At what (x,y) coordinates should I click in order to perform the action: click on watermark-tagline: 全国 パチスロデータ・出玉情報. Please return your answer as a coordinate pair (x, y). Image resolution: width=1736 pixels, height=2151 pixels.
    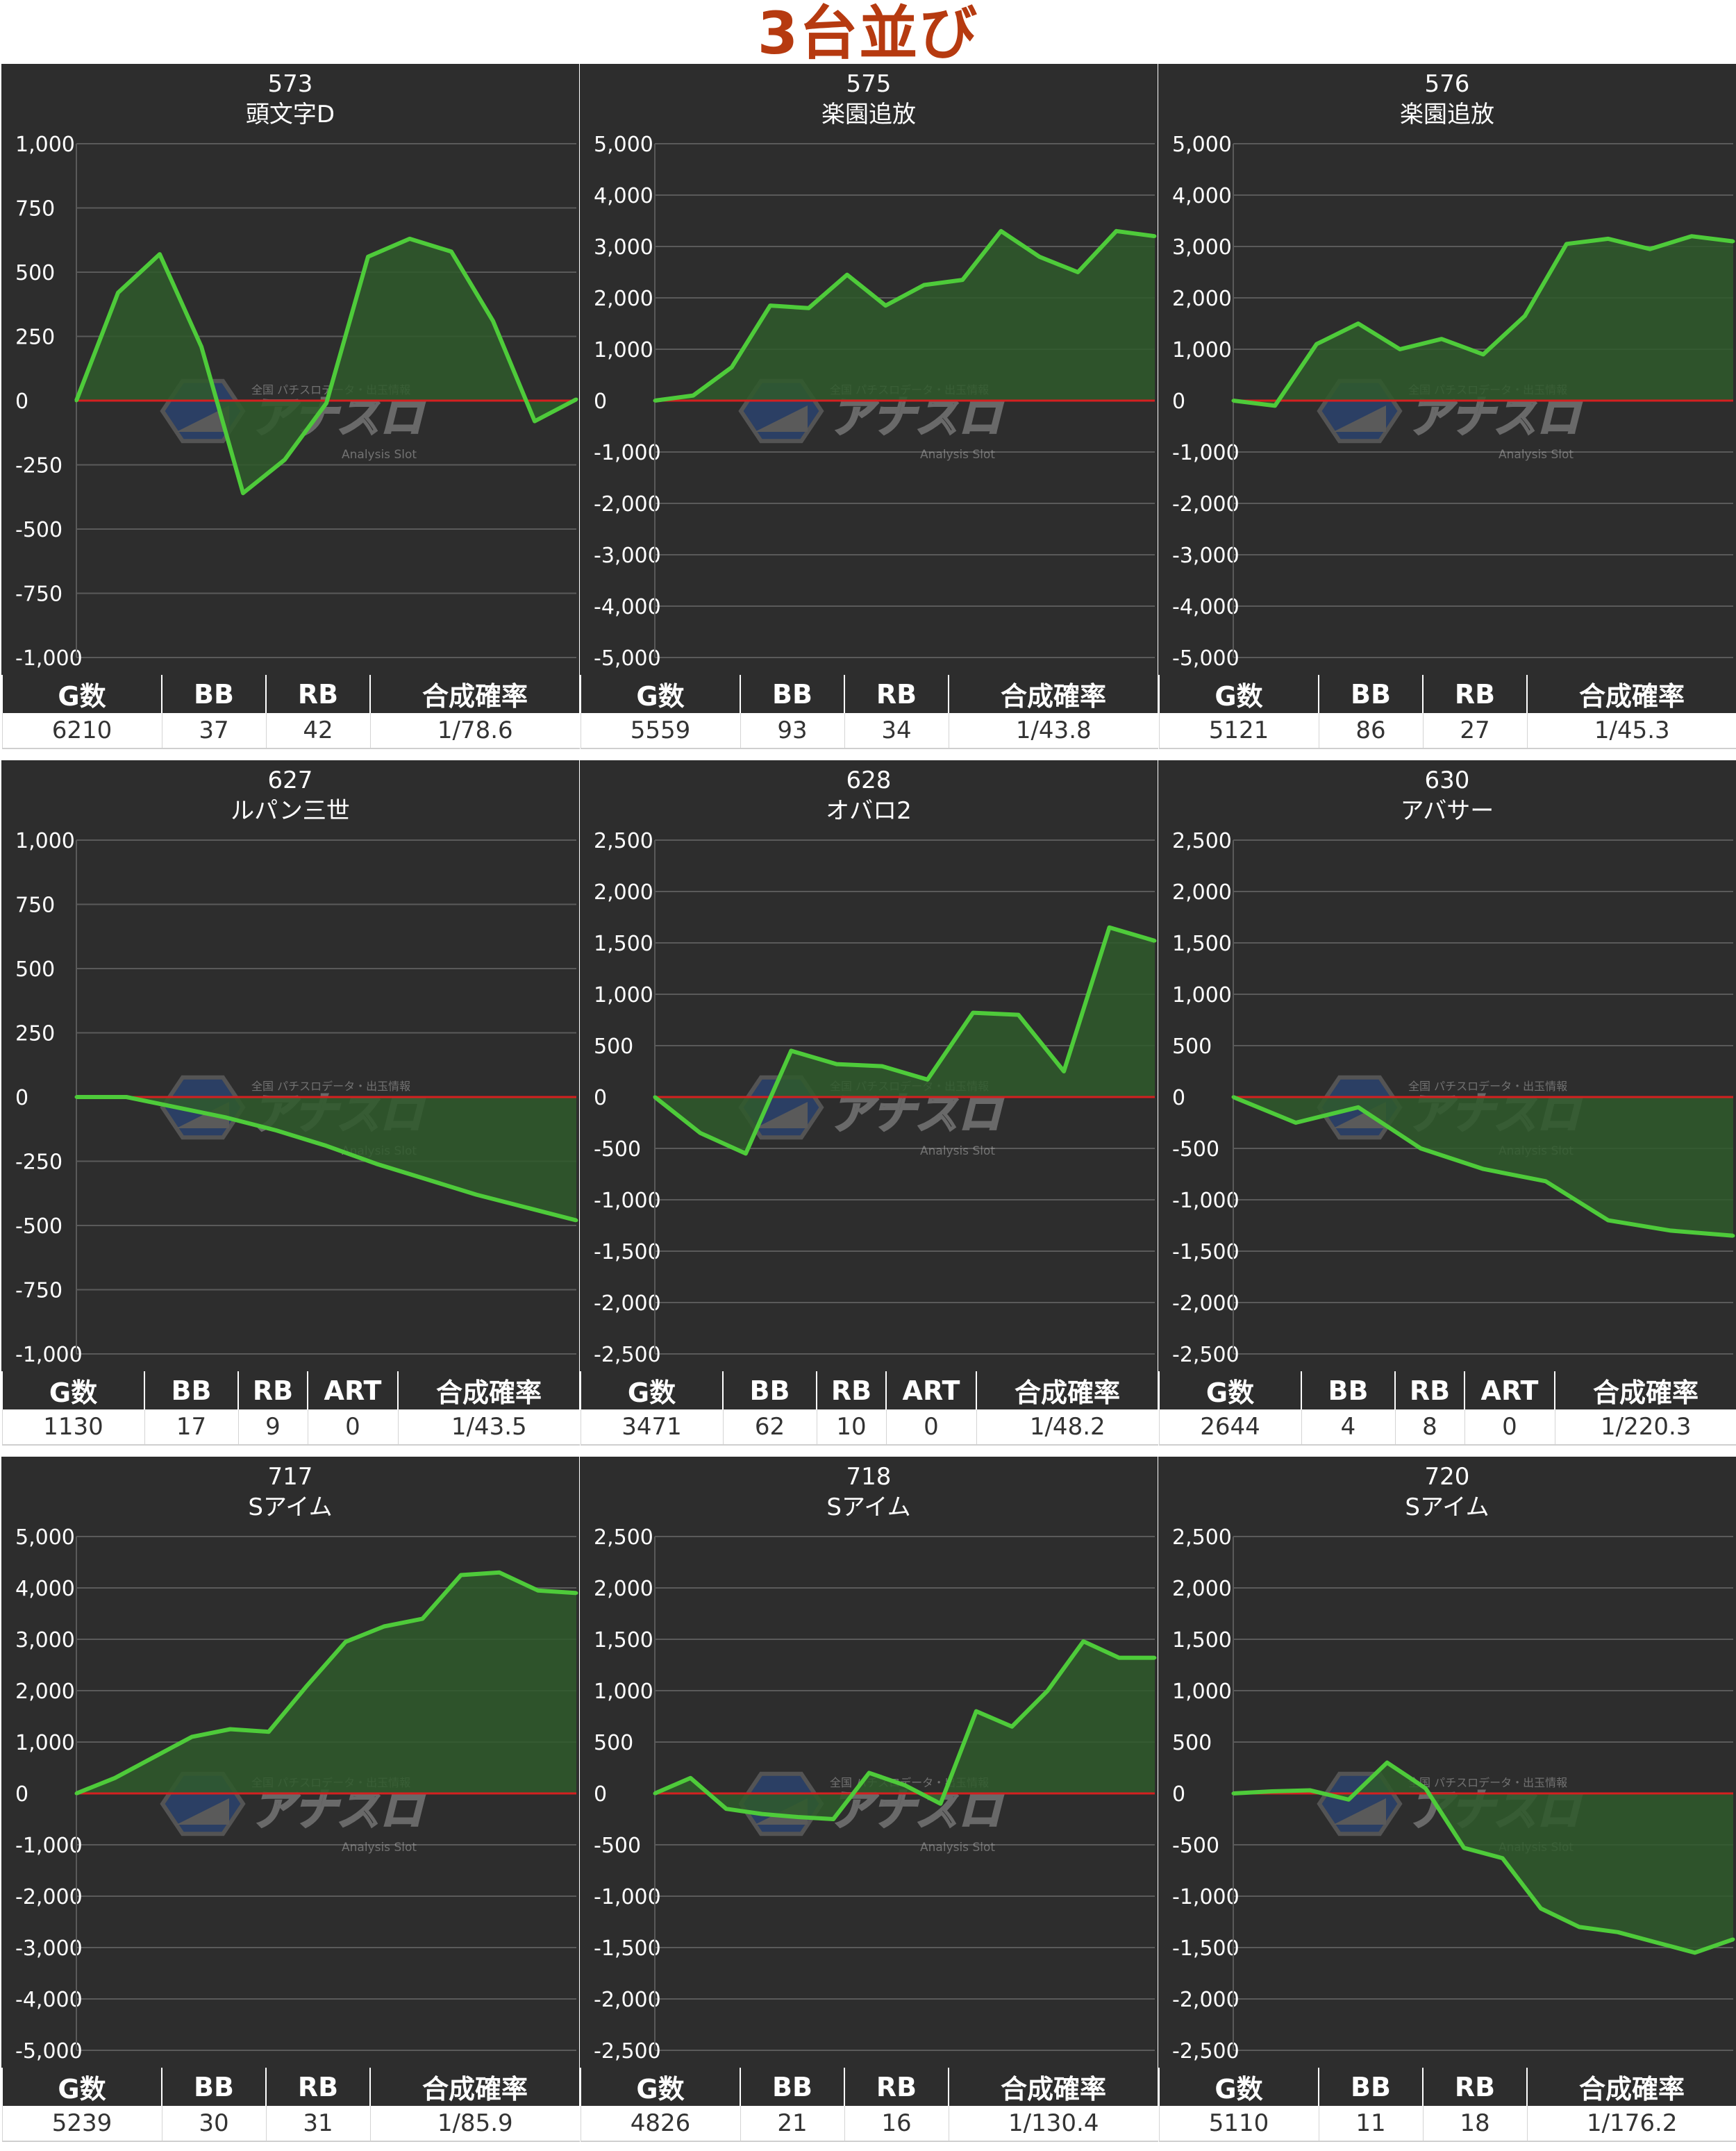
    Looking at the image, I should click on (330, 1086).